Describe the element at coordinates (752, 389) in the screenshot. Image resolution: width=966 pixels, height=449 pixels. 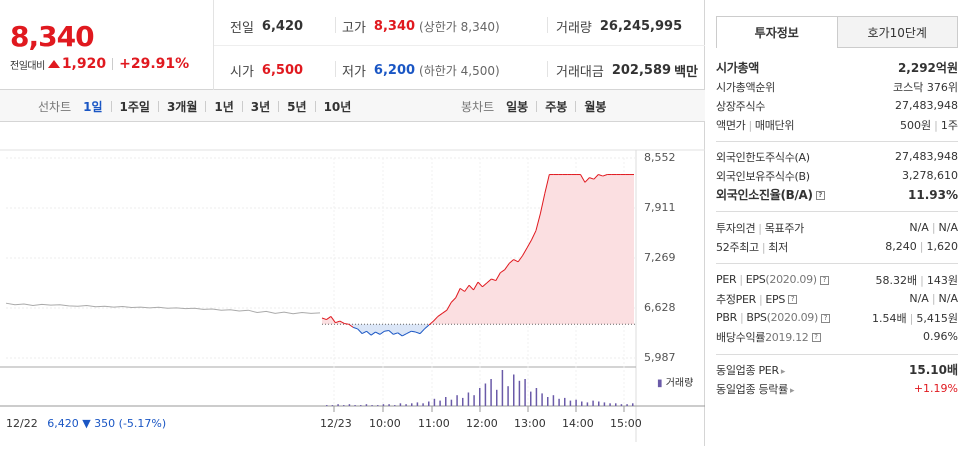
I see `info-label-text: 동일업종 등락률` at that location.